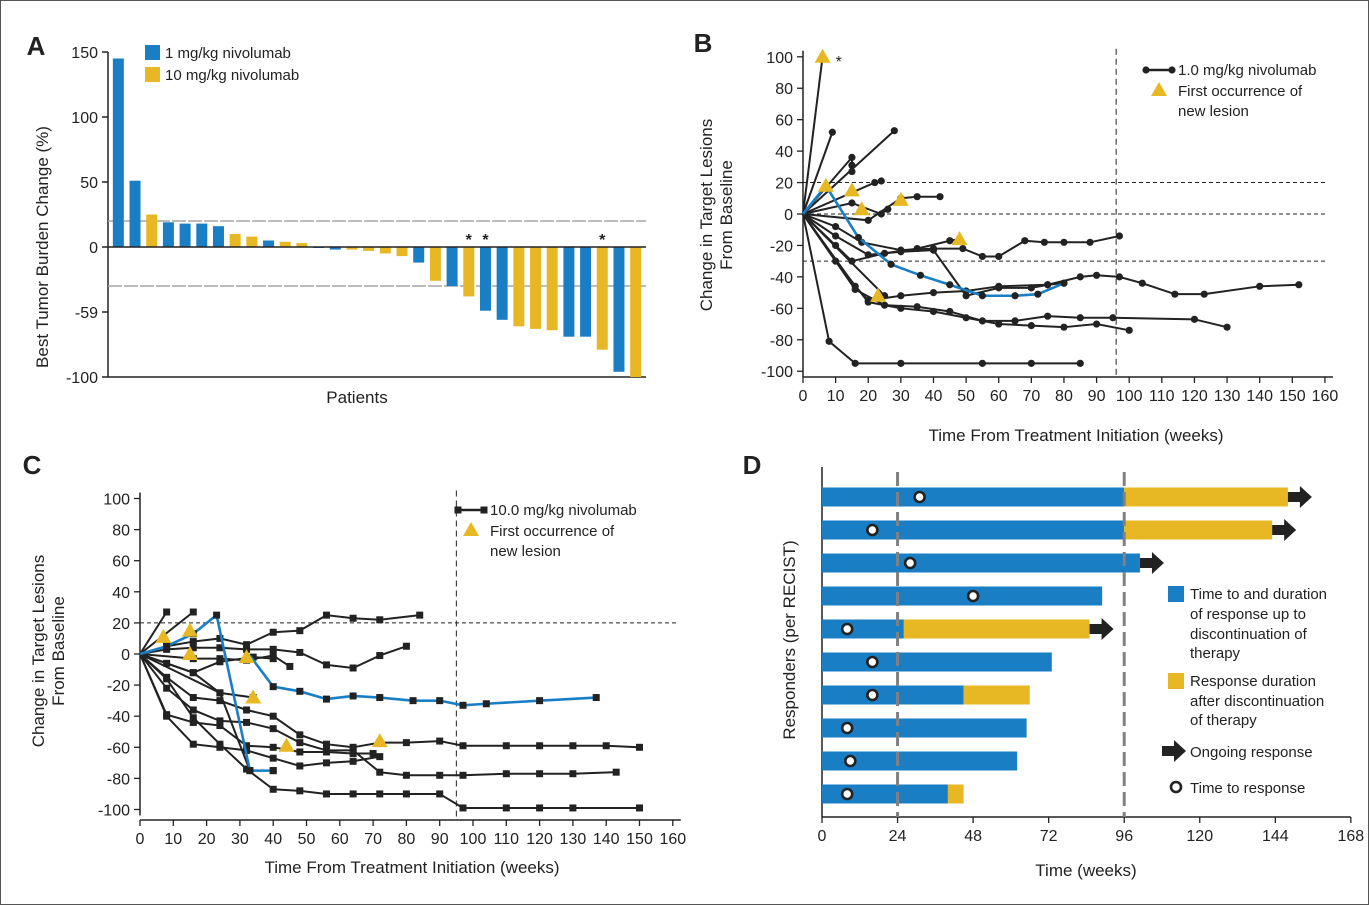 This screenshot has height=905, width=1369. What do you see at coordinates (118, 779) in the screenshot?
I see `y-tick-label: -80` at bounding box center [118, 779].